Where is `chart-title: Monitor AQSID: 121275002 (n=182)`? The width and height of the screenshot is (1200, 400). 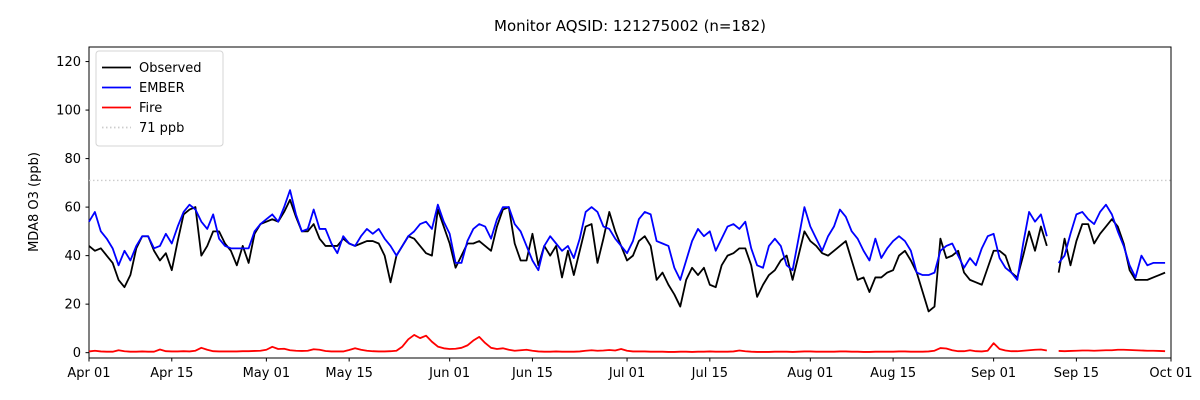 chart-title: Monitor AQSID: 121275002 (n=182) is located at coordinates (630, 26).